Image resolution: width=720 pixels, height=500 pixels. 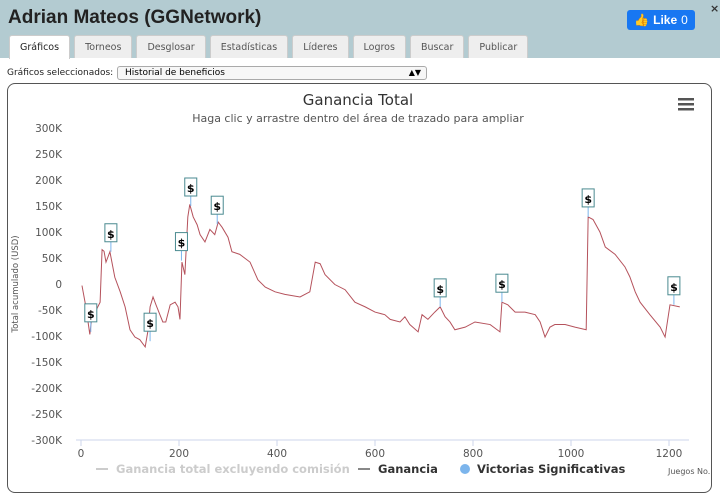 What do you see at coordinates (49, 129) in the screenshot?
I see `y-tick-label: 300K` at bounding box center [49, 129].